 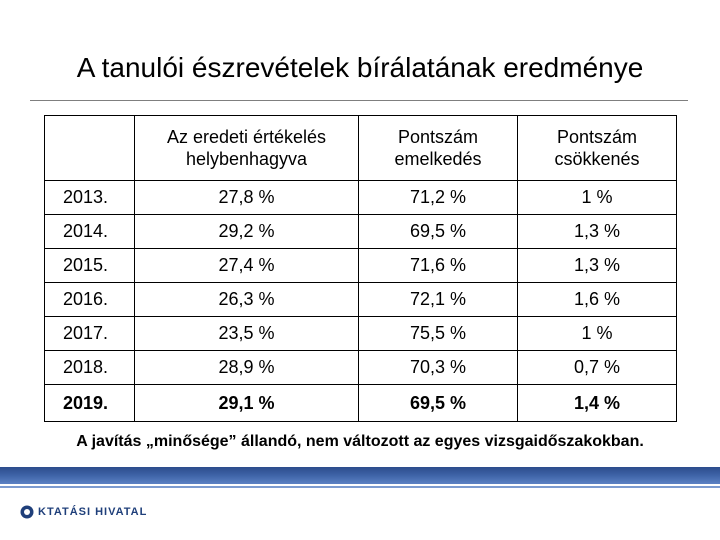 I want to click on year-cell: 2013., so click(x=89, y=197).